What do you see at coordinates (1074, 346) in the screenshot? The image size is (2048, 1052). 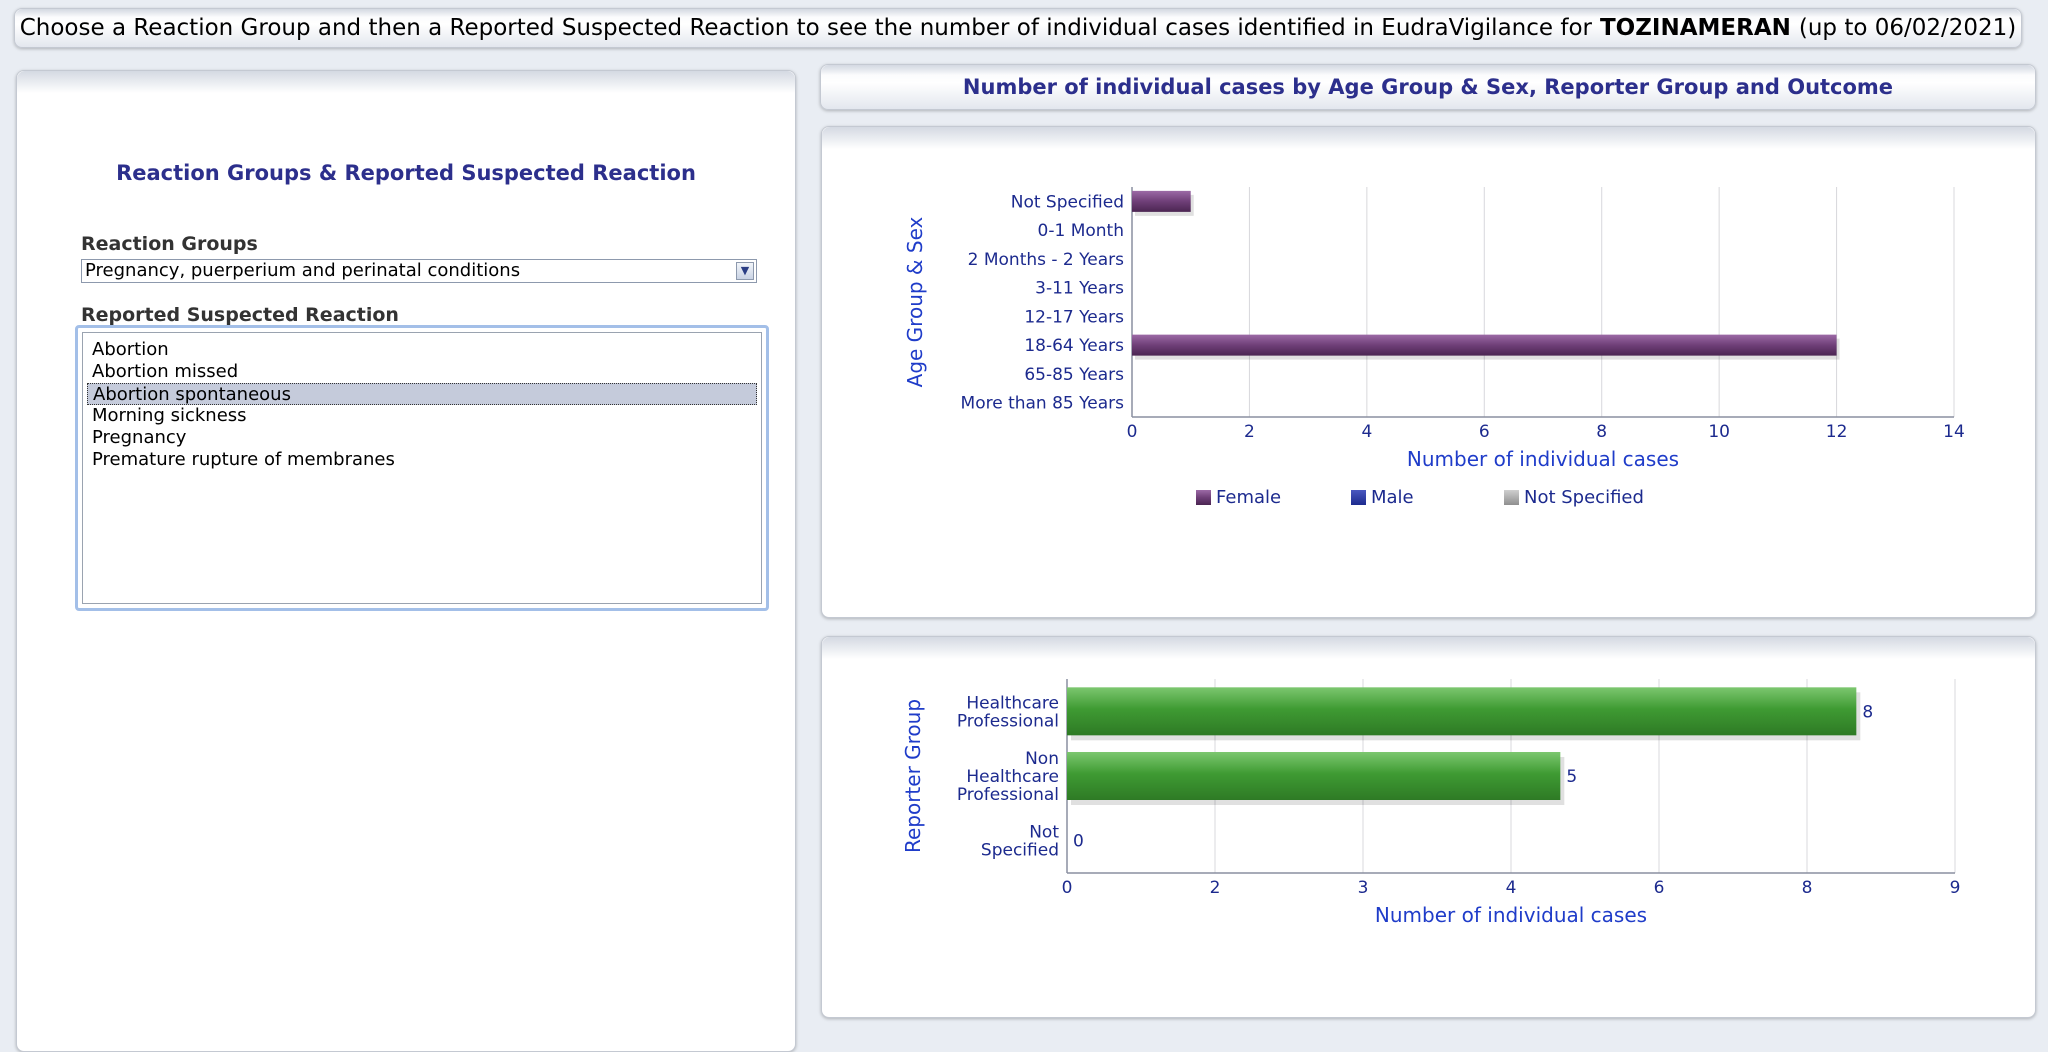 I see `y-tick-label: 18-64 Years` at bounding box center [1074, 346].